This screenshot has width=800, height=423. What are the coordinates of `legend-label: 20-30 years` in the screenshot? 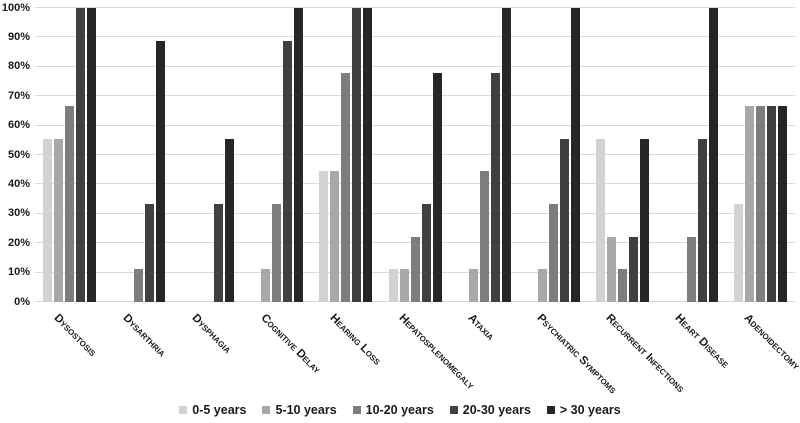 It's located at (496, 410).